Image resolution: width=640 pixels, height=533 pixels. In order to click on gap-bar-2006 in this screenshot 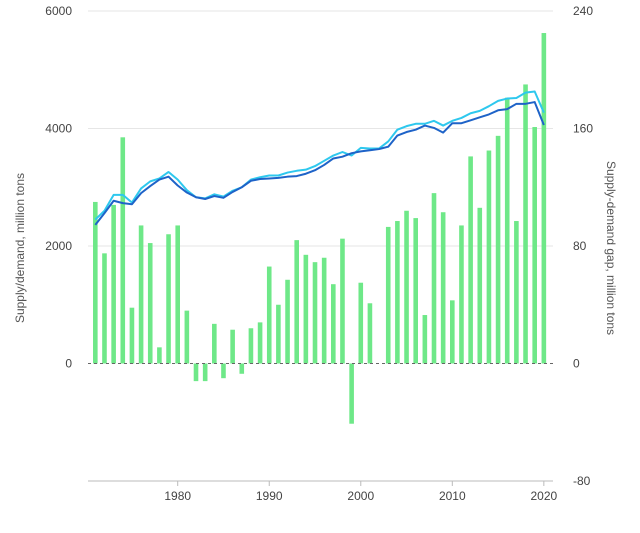, I will do `click(415, 291)`.